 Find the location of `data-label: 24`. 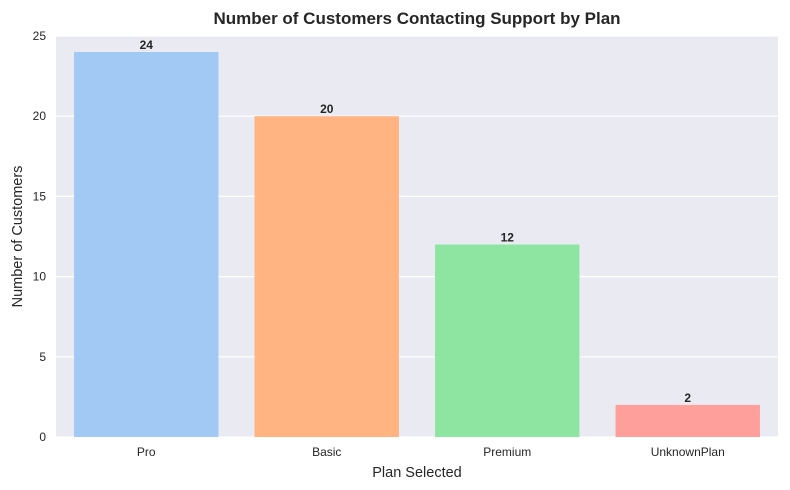

data-label: 24 is located at coordinates (147, 45).